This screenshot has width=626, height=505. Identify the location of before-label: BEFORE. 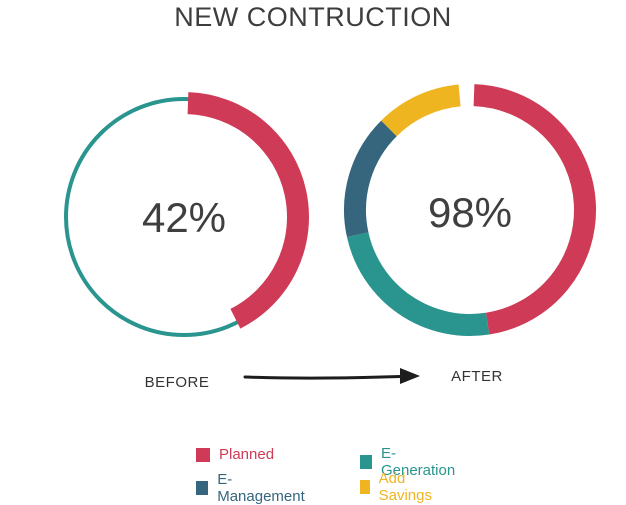
(177, 382).